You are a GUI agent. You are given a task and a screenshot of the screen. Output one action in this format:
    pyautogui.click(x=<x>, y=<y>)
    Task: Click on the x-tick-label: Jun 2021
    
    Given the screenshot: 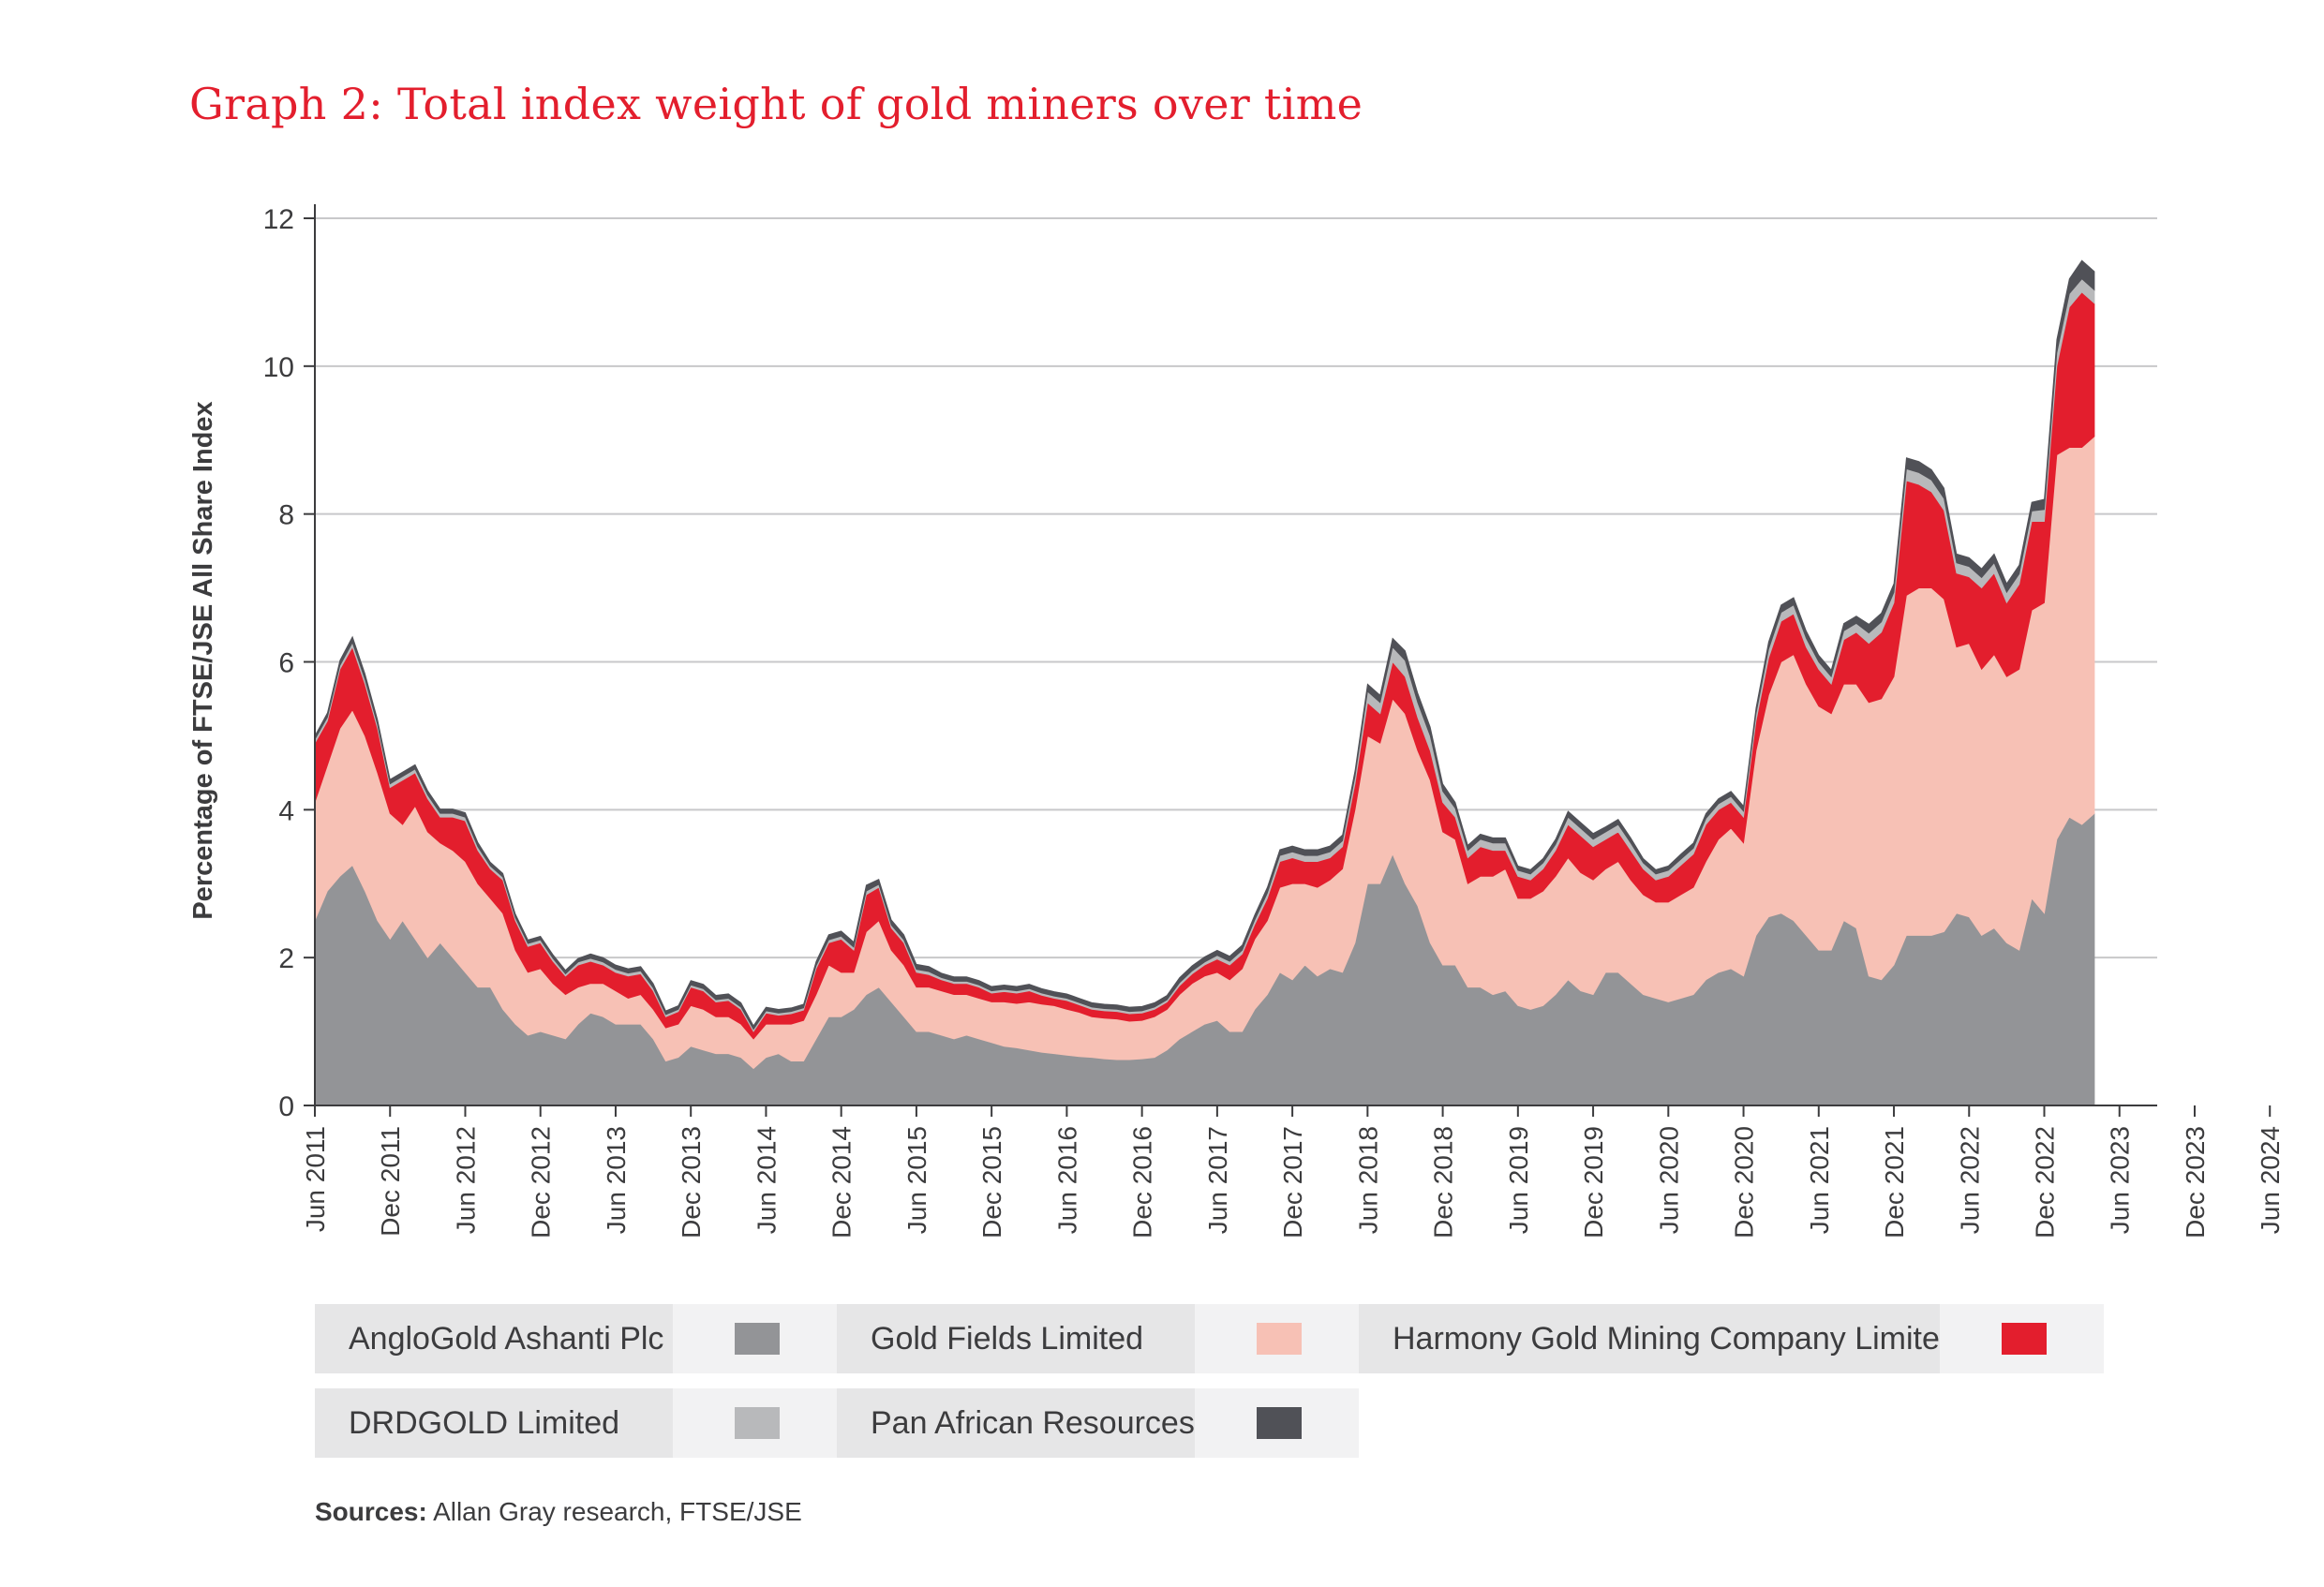 What is the action you would take?
    pyautogui.click(x=1819, y=1180)
    